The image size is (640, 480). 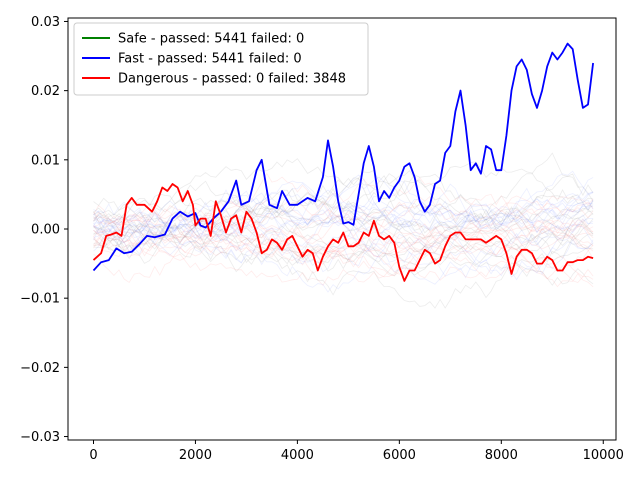 What do you see at coordinates (210, 59) in the screenshot?
I see `legend-label: Fast - passed: 5441 failed: 0` at bounding box center [210, 59].